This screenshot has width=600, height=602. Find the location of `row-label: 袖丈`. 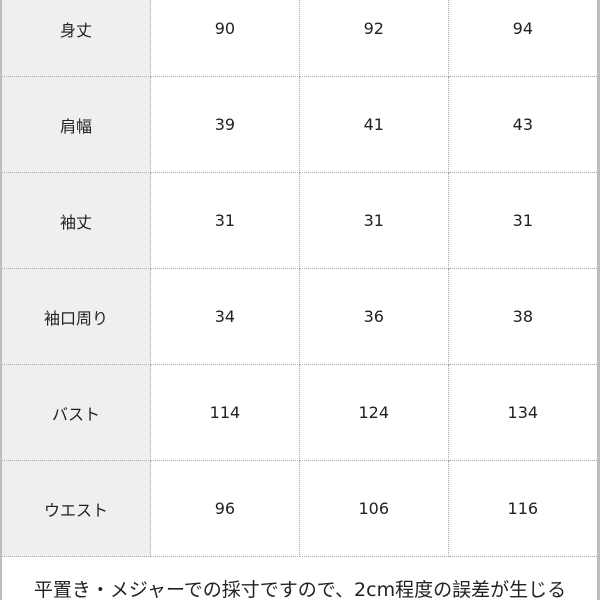

row-label: 袖丈 is located at coordinates (76, 220).